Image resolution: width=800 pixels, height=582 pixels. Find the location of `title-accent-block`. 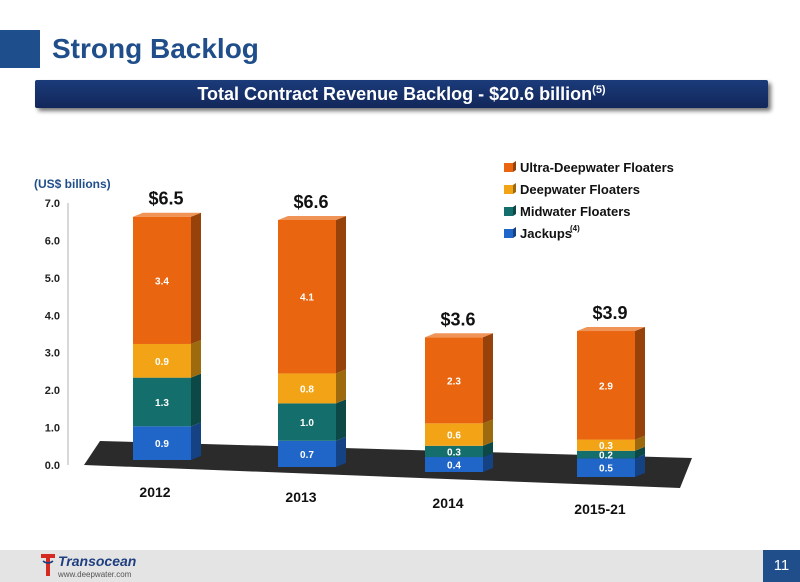

title-accent-block is located at coordinates (20, 49).